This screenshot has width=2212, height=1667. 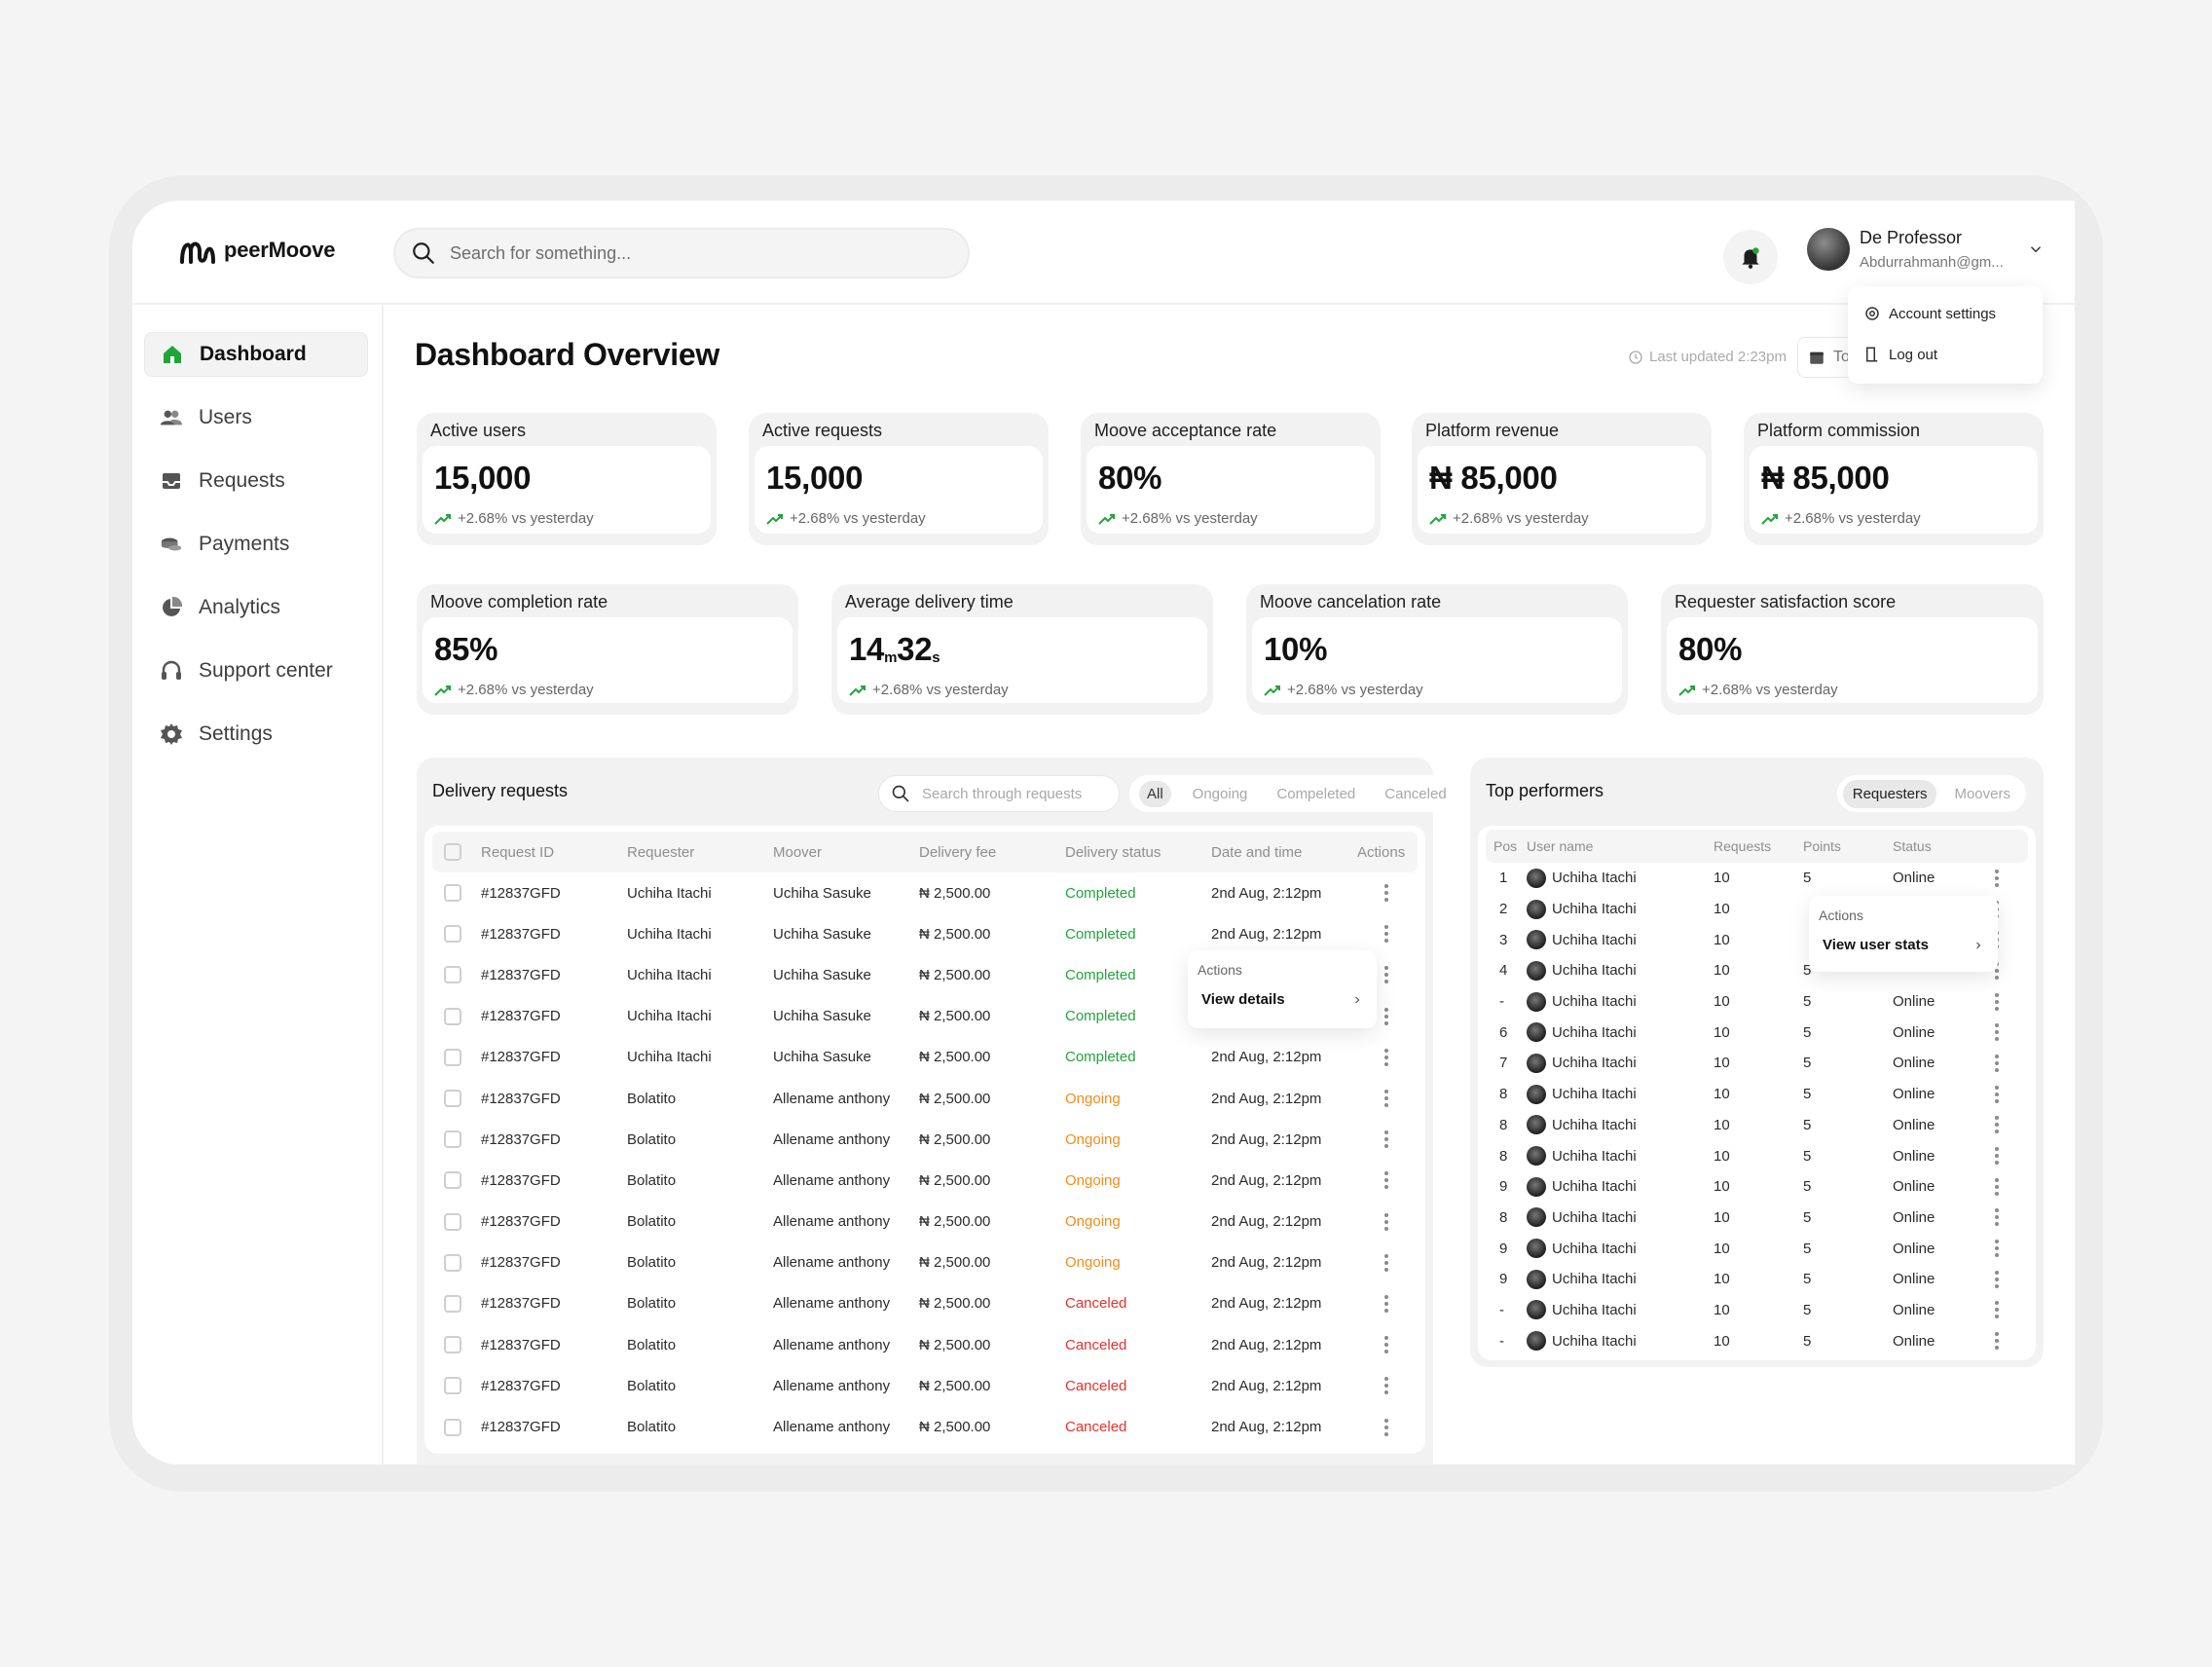 What do you see at coordinates (256, 607) in the screenshot?
I see `sidebar-item-analytics: Analytics` at bounding box center [256, 607].